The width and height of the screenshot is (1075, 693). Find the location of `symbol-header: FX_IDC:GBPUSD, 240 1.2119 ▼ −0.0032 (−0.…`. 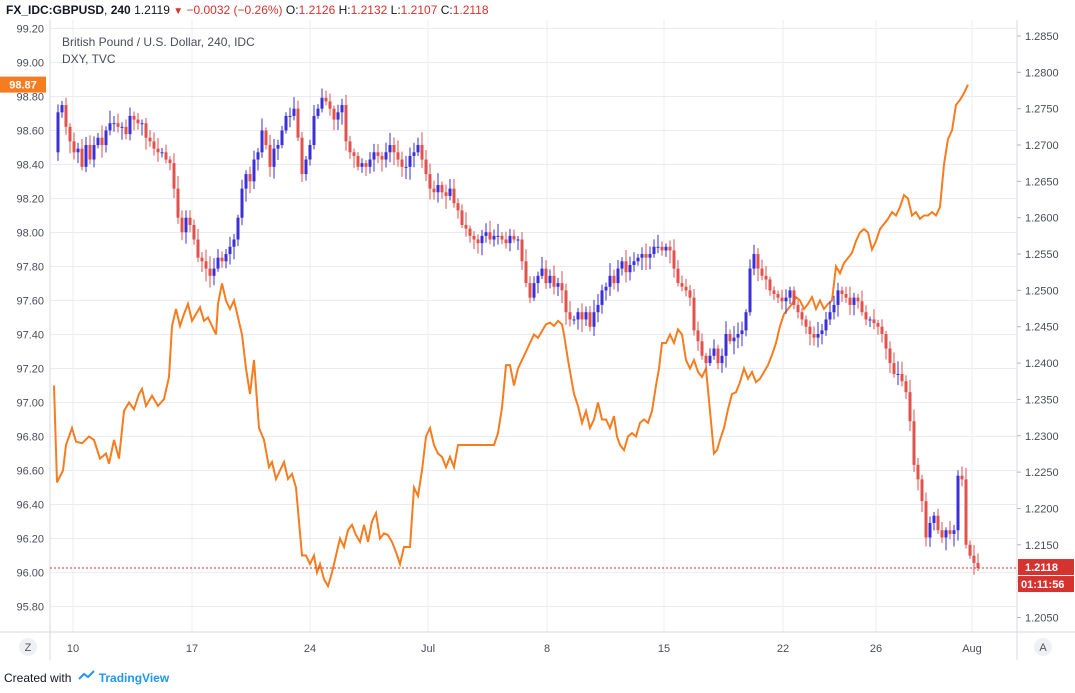

symbol-header: FX_IDC:GBPUSD, 240 1.2119 ▼ −0.0032 (−0.… is located at coordinates (537, 10).